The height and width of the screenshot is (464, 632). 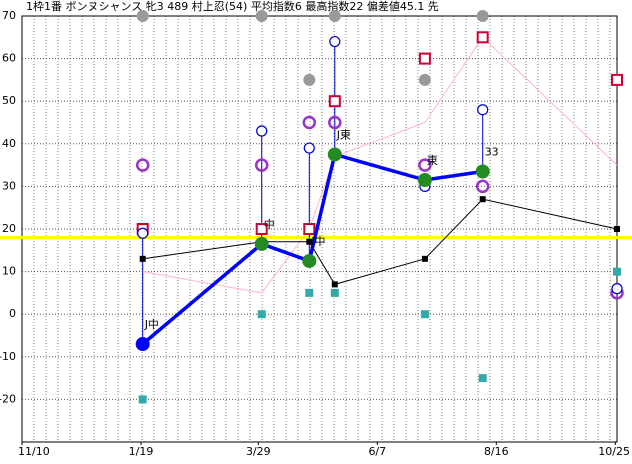 I want to click on x-tick-label: 8/16, so click(x=496, y=451).